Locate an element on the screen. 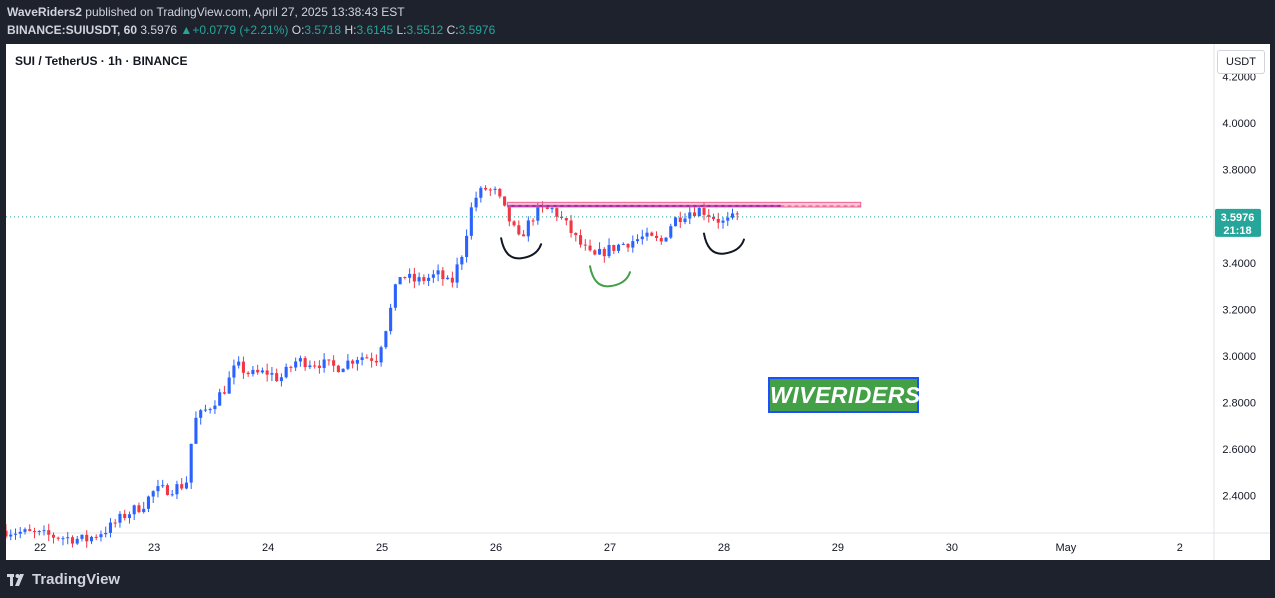  last-value: 3.5976 is located at coordinates (159, 30).